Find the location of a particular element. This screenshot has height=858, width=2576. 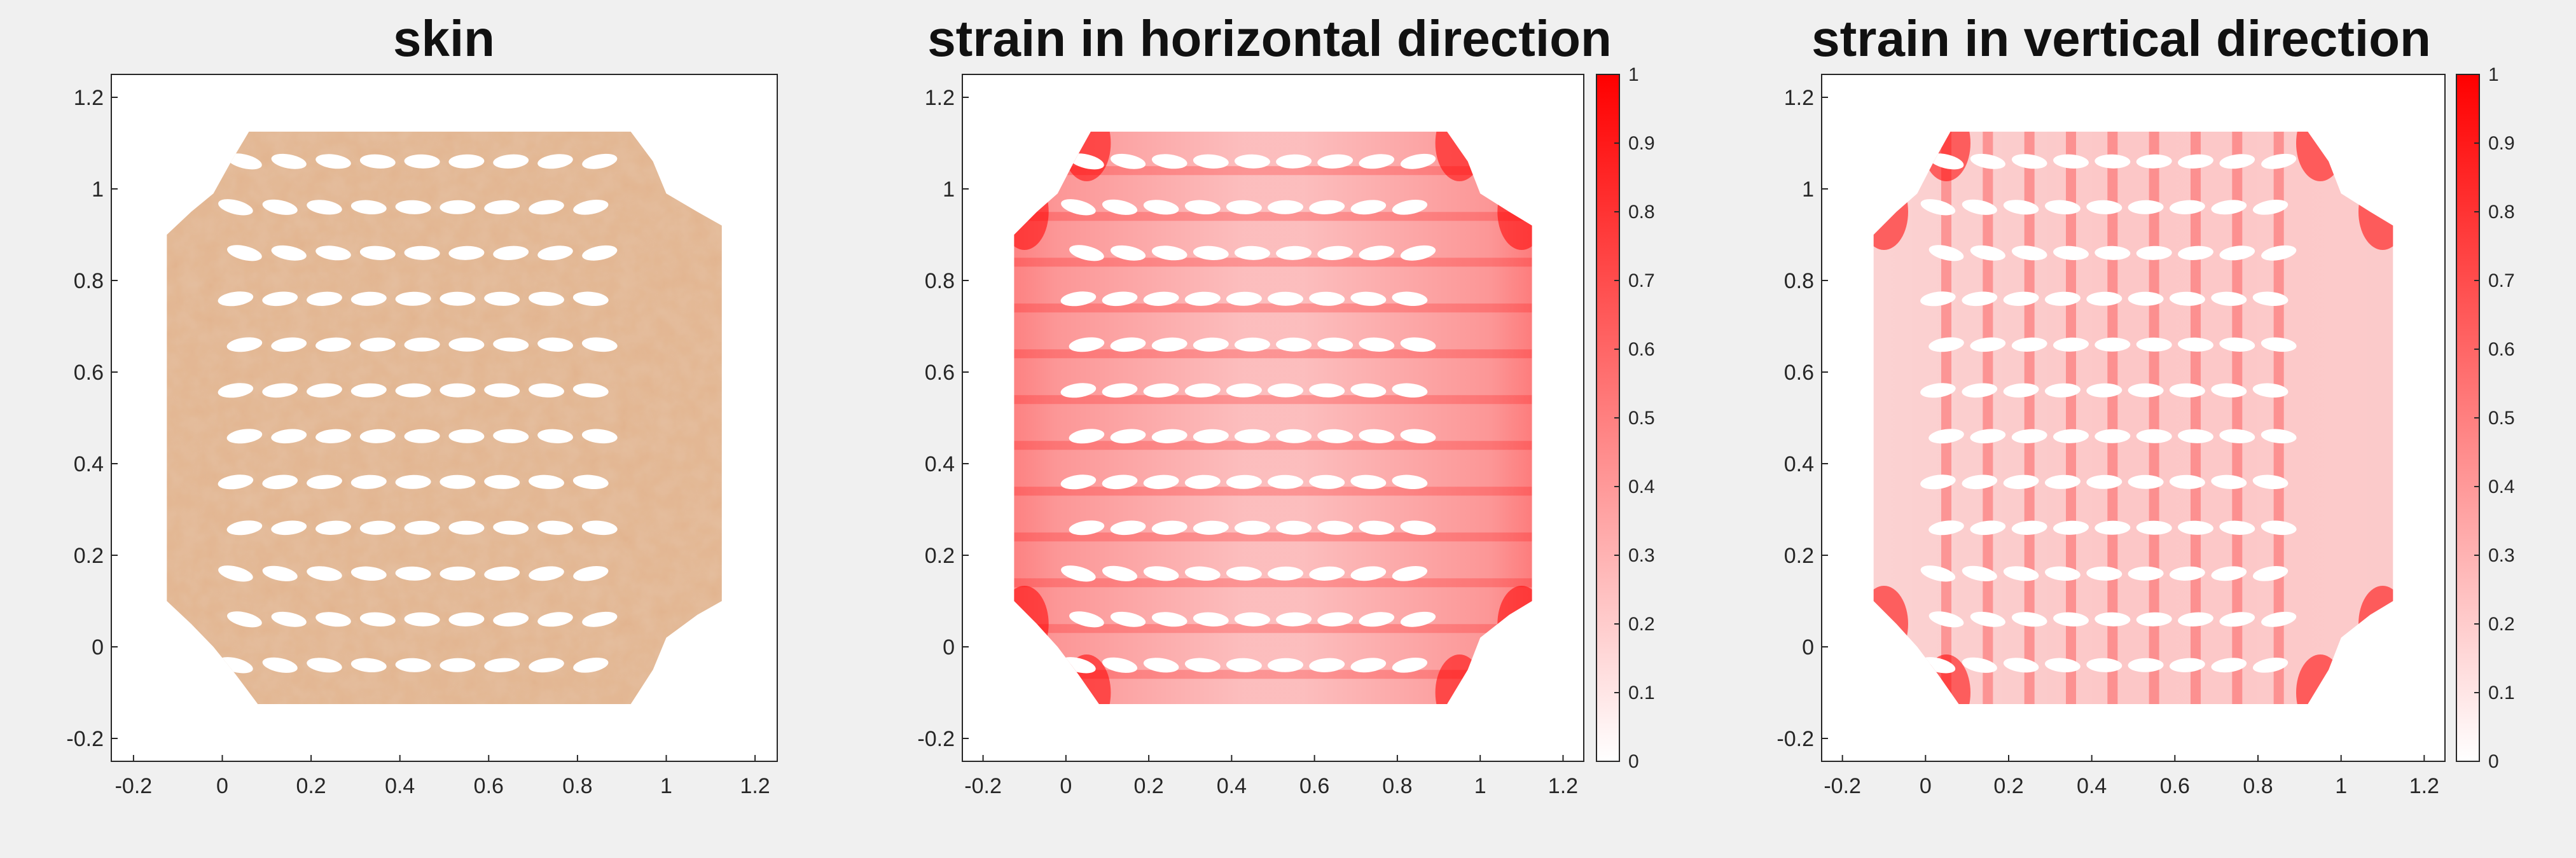

domain-body is located at coordinates (444, 418).